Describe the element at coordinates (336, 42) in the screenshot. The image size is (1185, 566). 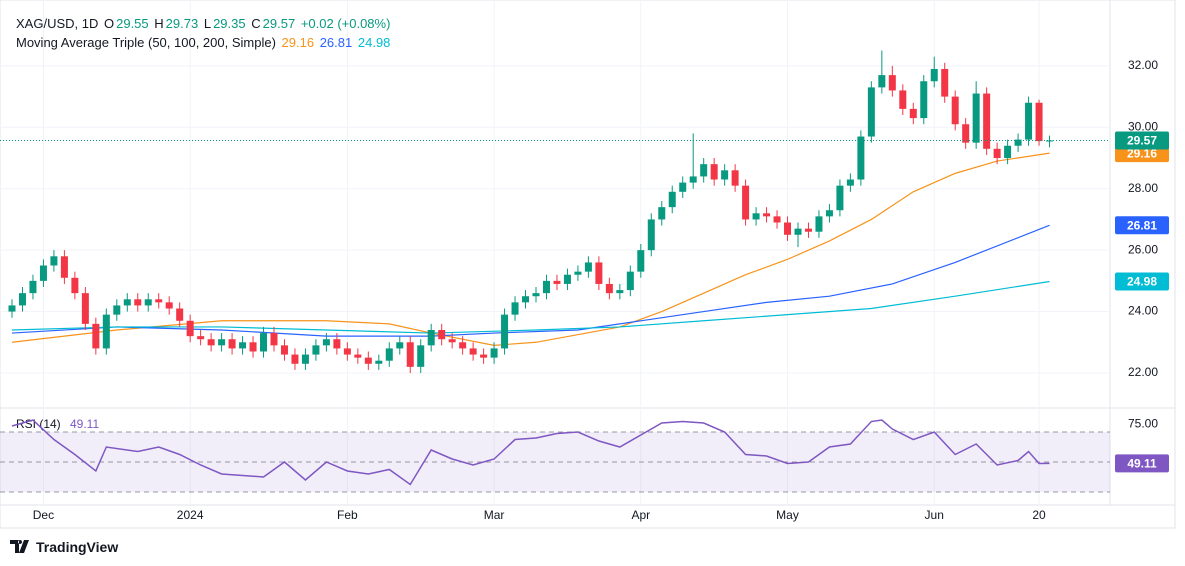
I see `ma-value: 26.81` at that location.